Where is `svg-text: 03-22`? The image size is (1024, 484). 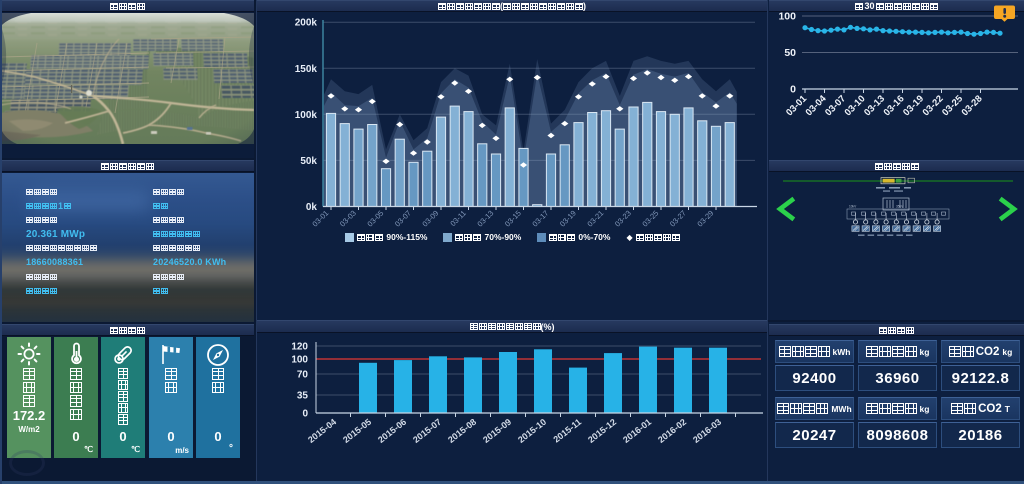 svg-text: 03-22 is located at coordinates (933, 105).